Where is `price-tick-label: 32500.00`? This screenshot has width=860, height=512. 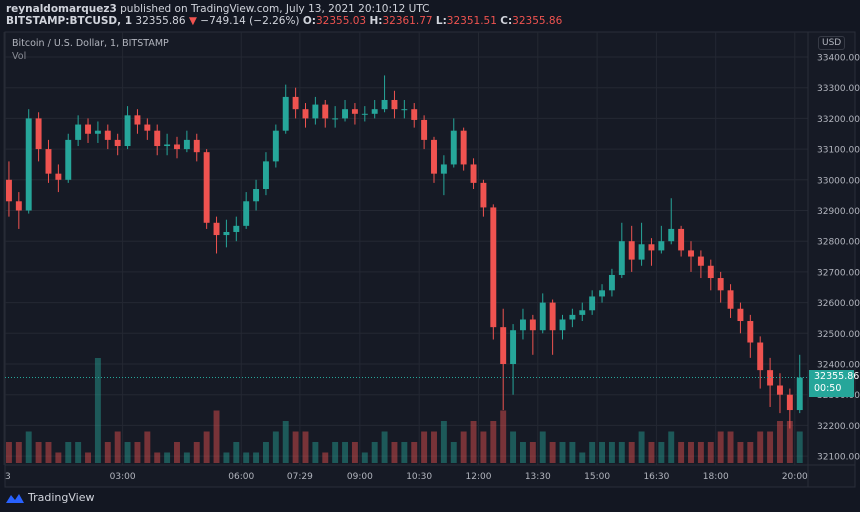
price-tick-label: 32500.00 is located at coordinates (838, 335).